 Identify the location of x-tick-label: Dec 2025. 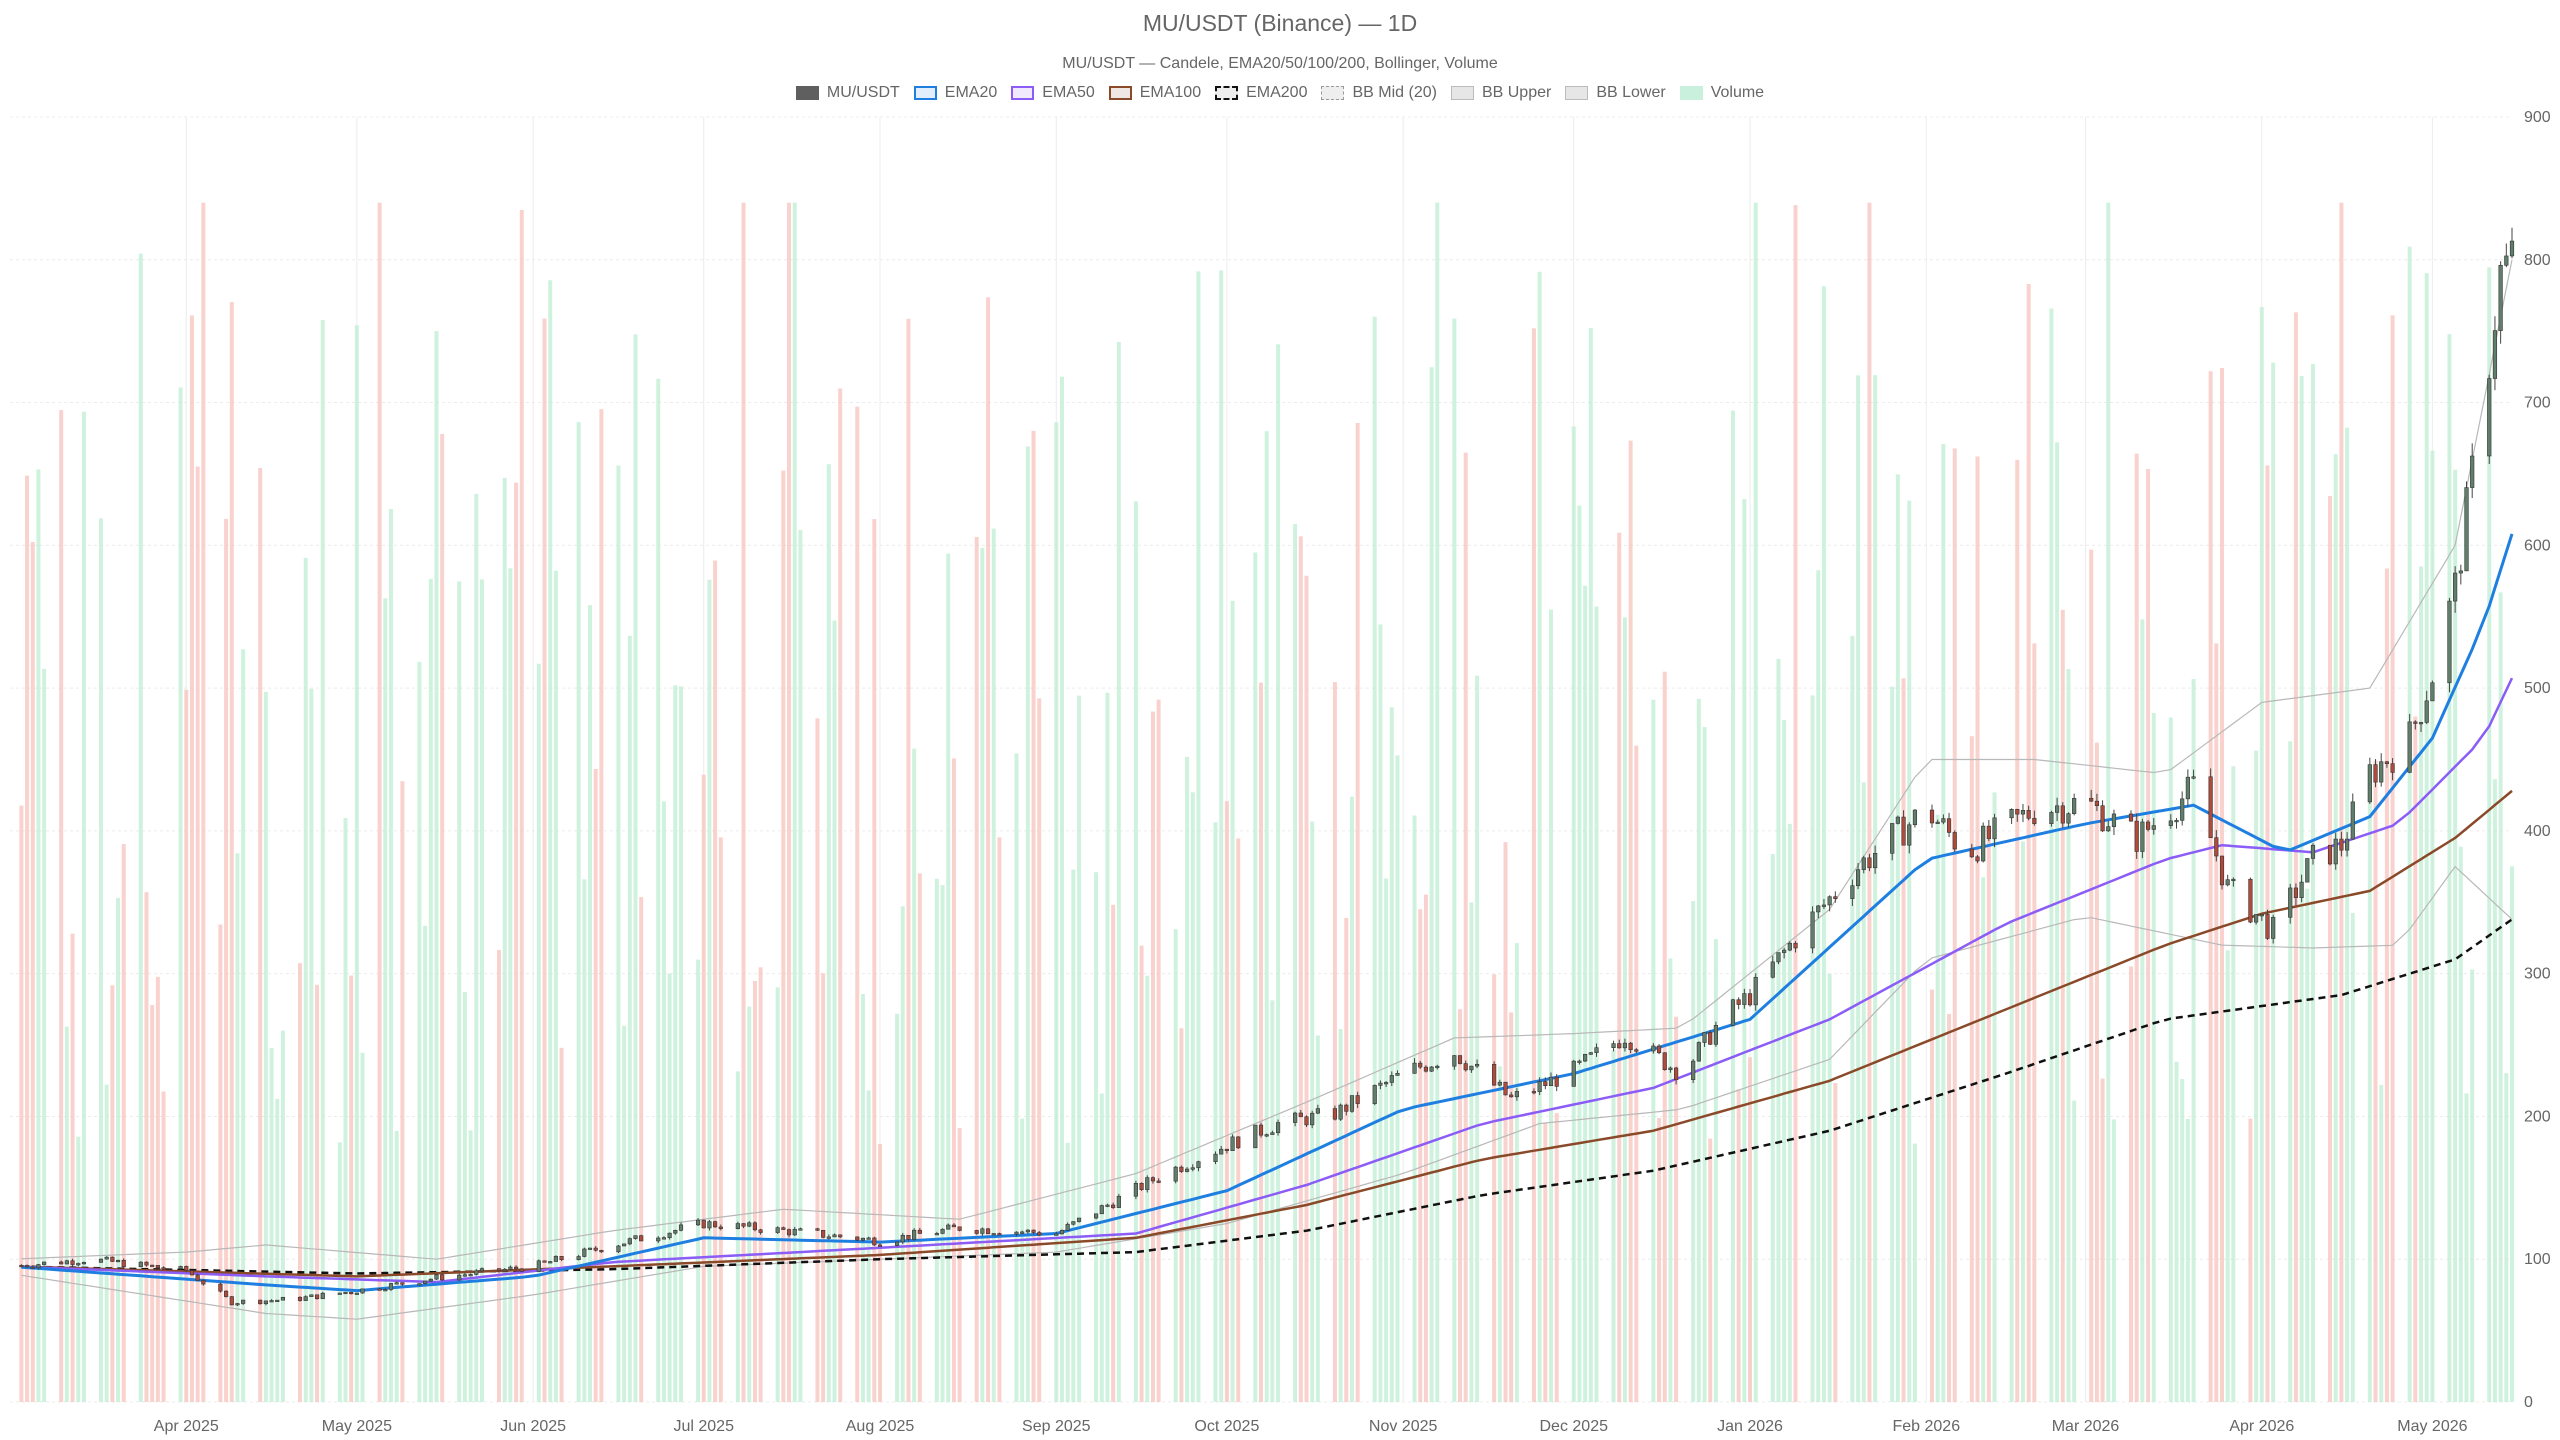
(1574, 1426).